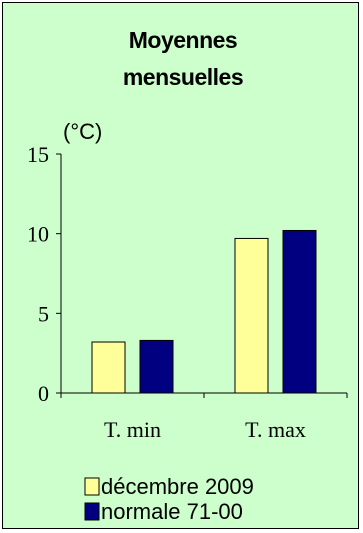 This screenshot has width=363, height=533. What do you see at coordinates (132, 429) in the screenshot?
I see `x-tick-label: T. min` at bounding box center [132, 429].